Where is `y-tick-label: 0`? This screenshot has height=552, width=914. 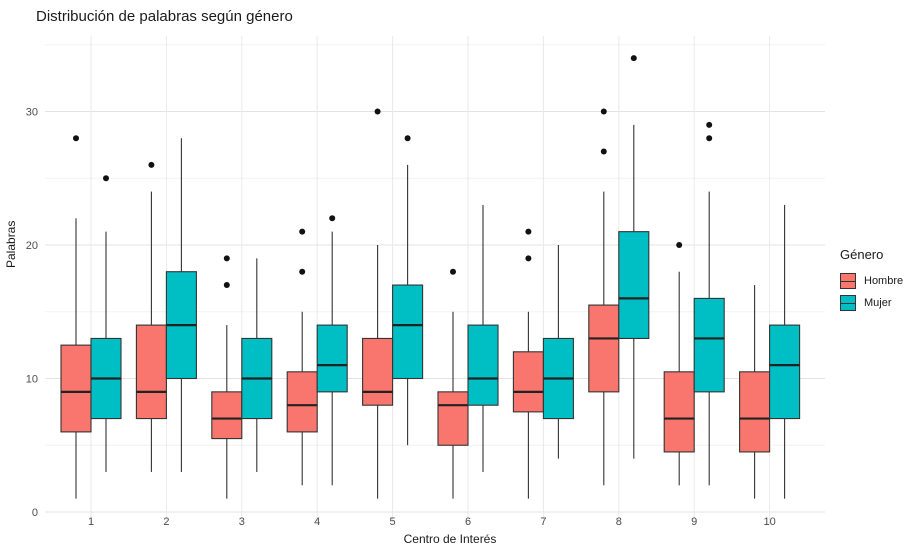 y-tick-label: 0 is located at coordinates (35, 513).